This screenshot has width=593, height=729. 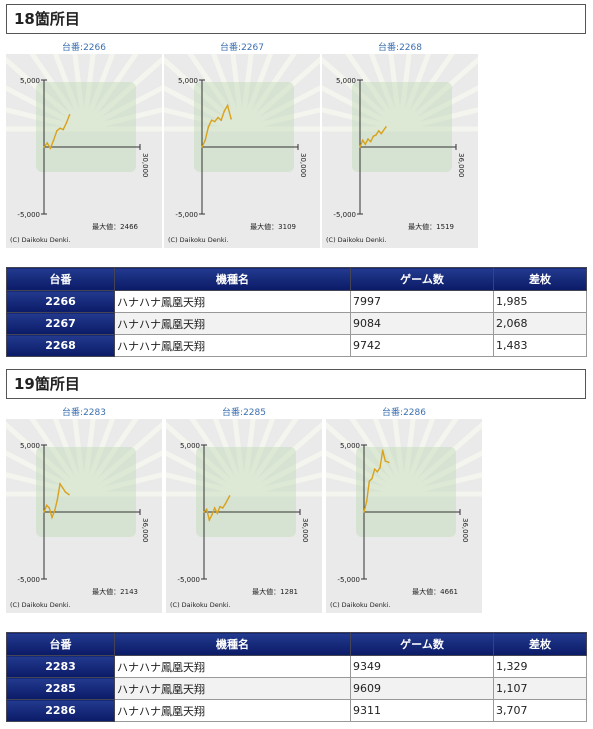 What do you see at coordinates (296, 345) in the screenshot?
I see `table-row: 2268 ハナハナ鳳凰天翔 9742 1,483` at bounding box center [296, 345].